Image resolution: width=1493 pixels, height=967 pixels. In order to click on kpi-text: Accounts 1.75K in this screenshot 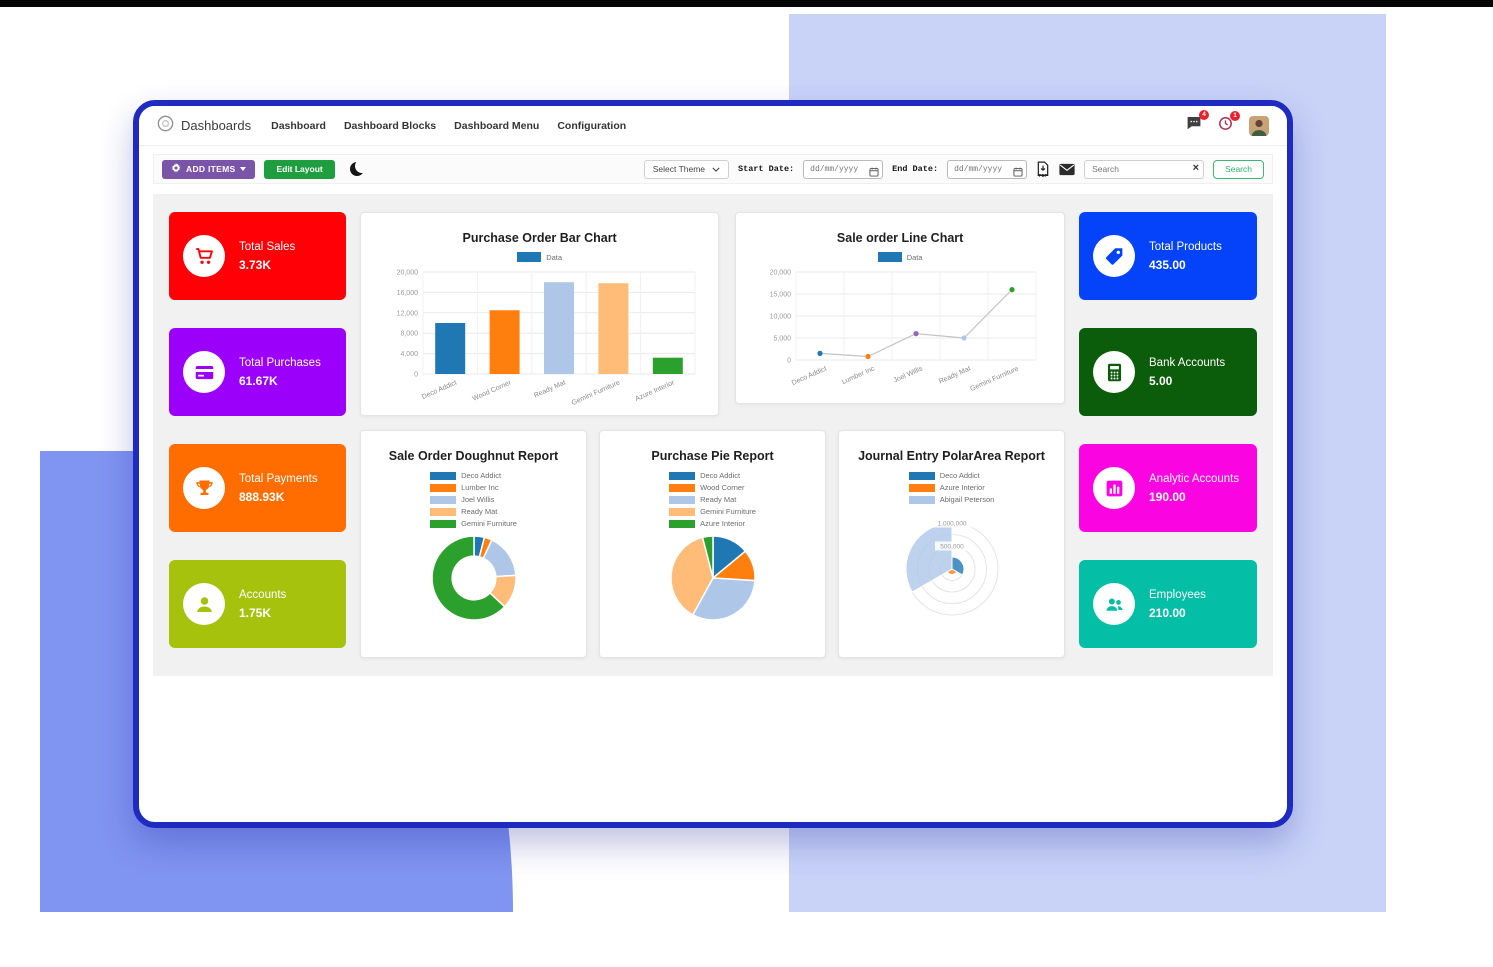, I will do `click(262, 604)`.